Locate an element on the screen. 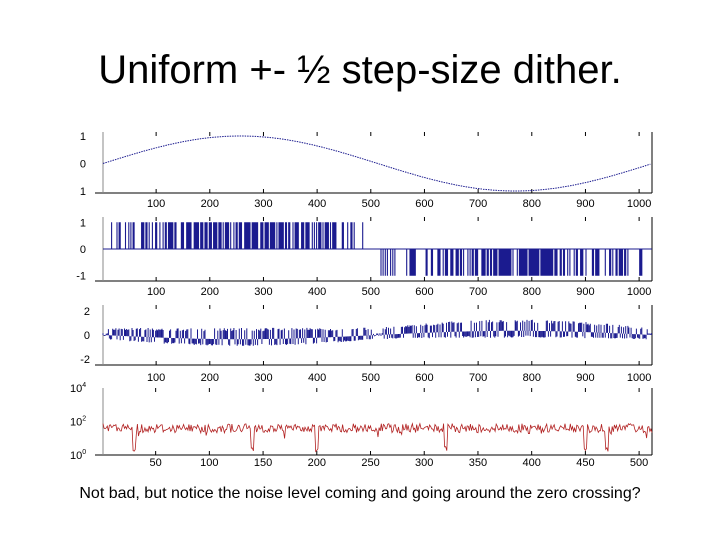 Image resolution: width=720 pixels, height=540 pixels. y-tick-label: -1 is located at coordinates (81, 277).